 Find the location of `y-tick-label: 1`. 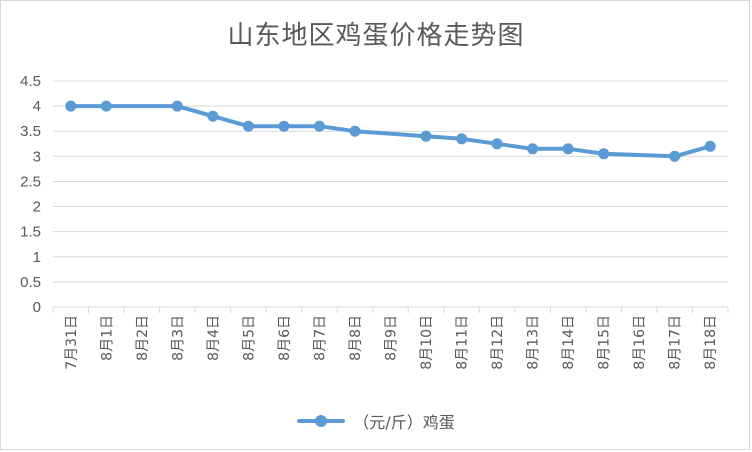

y-tick-label: 1 is located at coordinates (37, 257).